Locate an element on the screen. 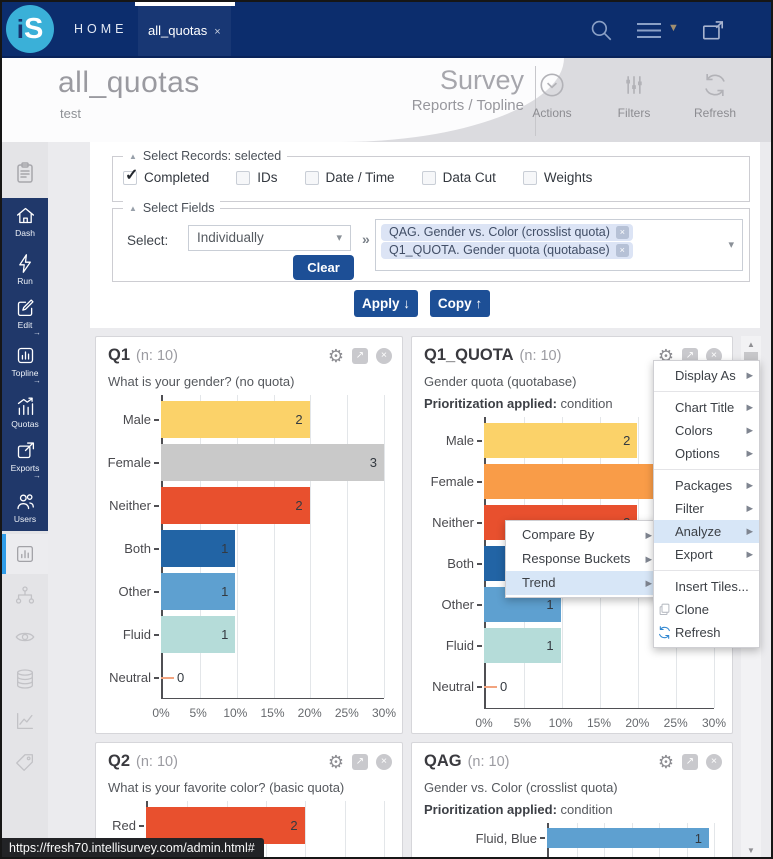  left-sidebar: Dash Run Edit → Topline → Quotas Exports → Users is located at coordinates (25, 499).